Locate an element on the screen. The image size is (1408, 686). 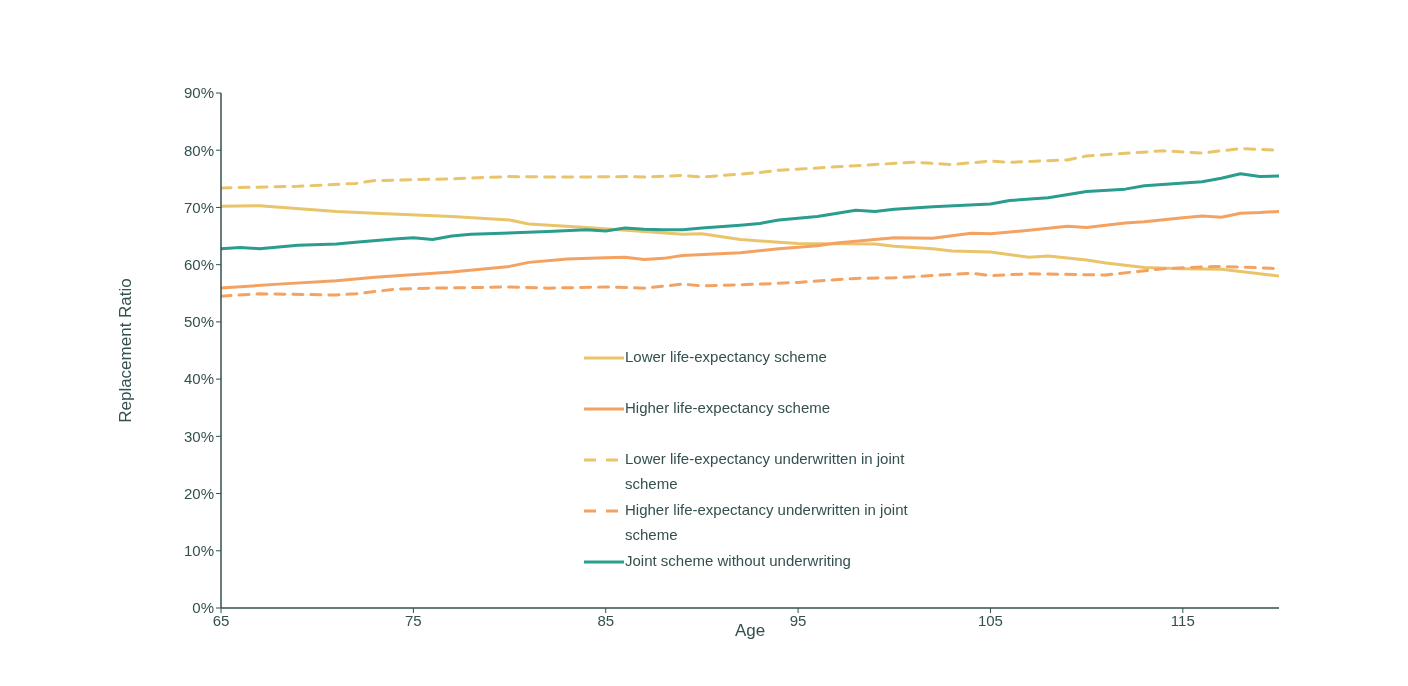
y-tick-label: 60% is located at coordinates (198, 264).